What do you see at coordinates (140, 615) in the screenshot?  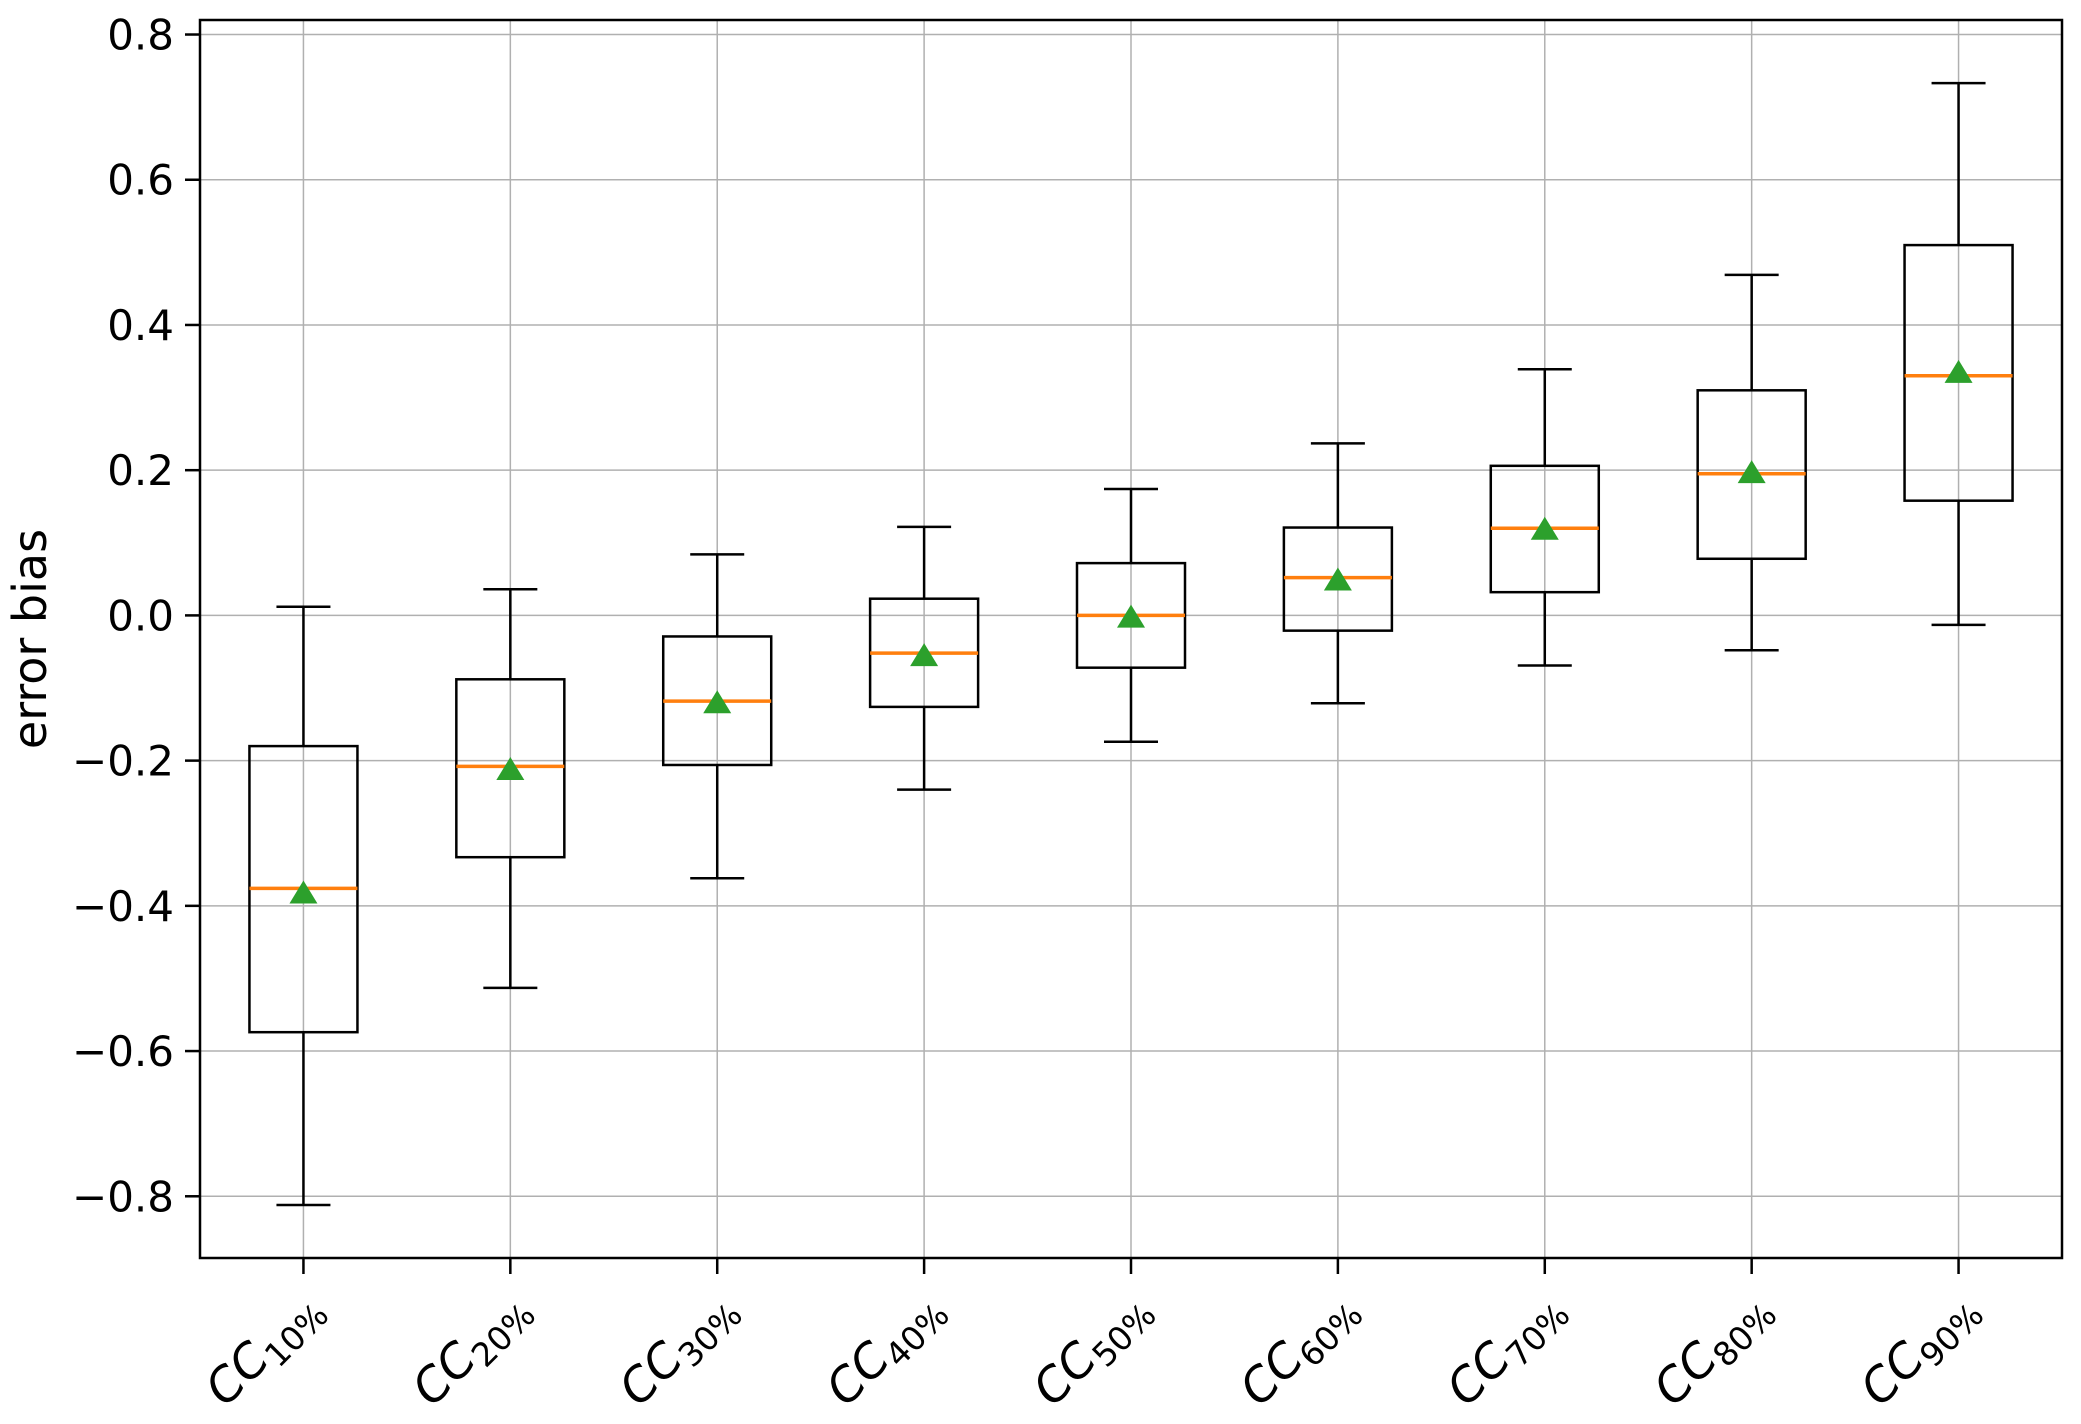 I see `y-tick-label: 0.0` at bounding box center [140, 615].